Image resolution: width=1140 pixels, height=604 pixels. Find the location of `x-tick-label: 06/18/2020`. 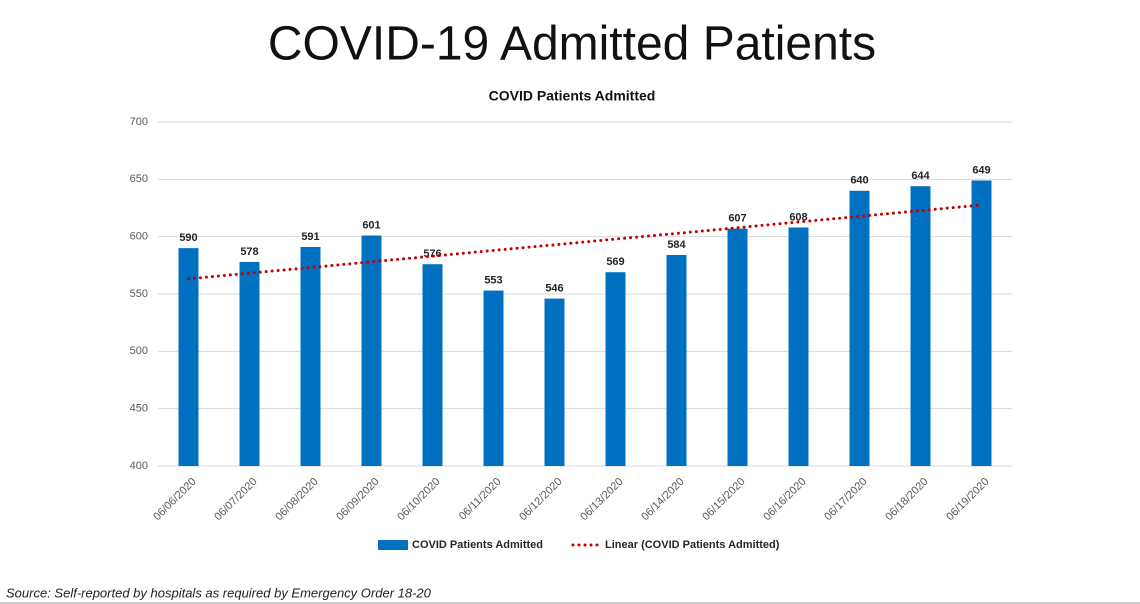

x-tick-label: 06/18/2020 is located at coordinates (906, 499).